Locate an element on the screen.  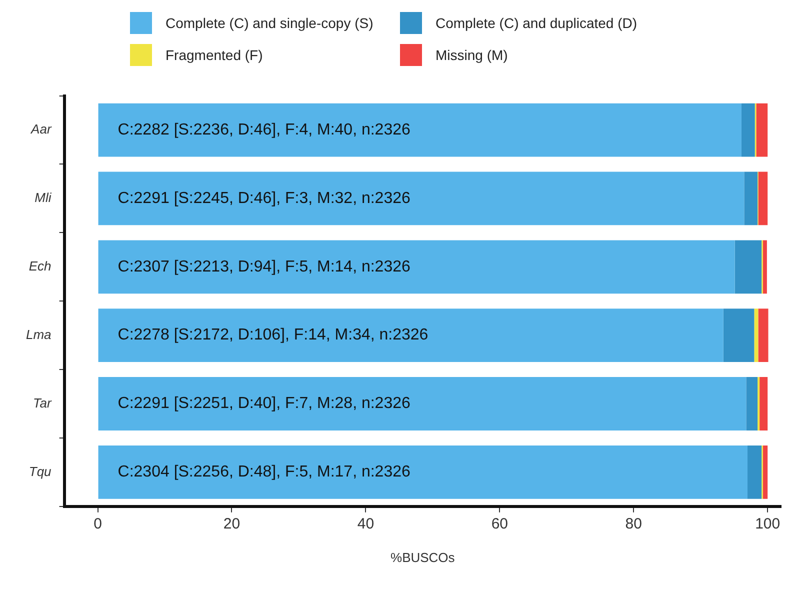
legend-label: Complete (C) and single-copy (S) is located at coordinates (270, 23).